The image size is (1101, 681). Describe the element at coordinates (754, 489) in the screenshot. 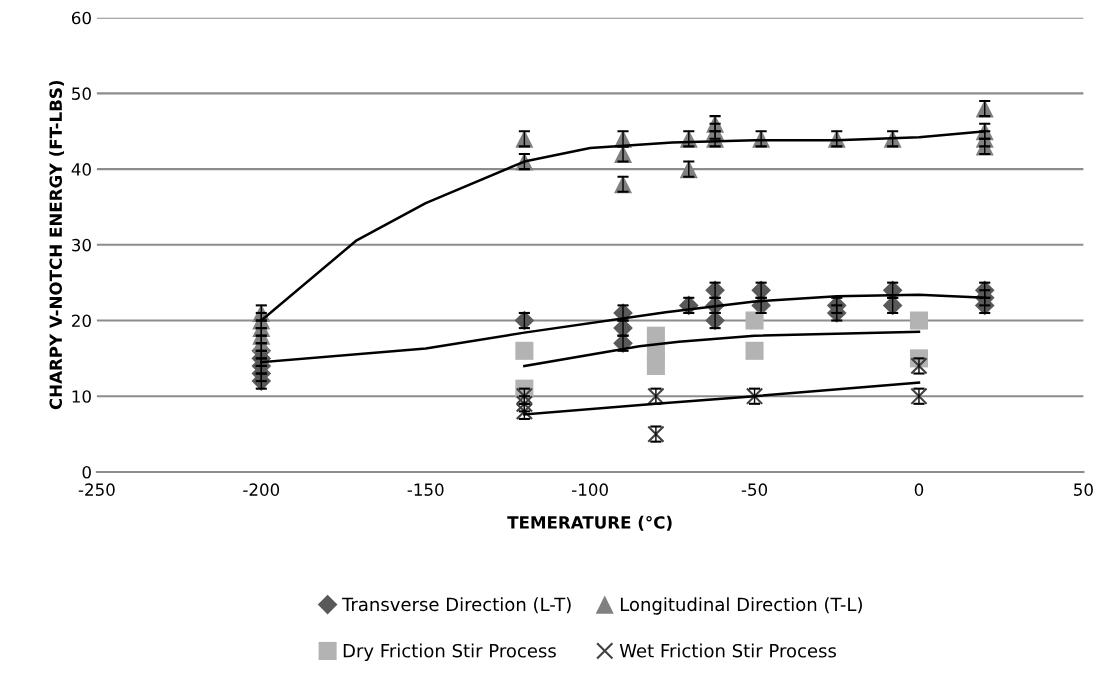

I see `x-tick-label: -50` at that location.